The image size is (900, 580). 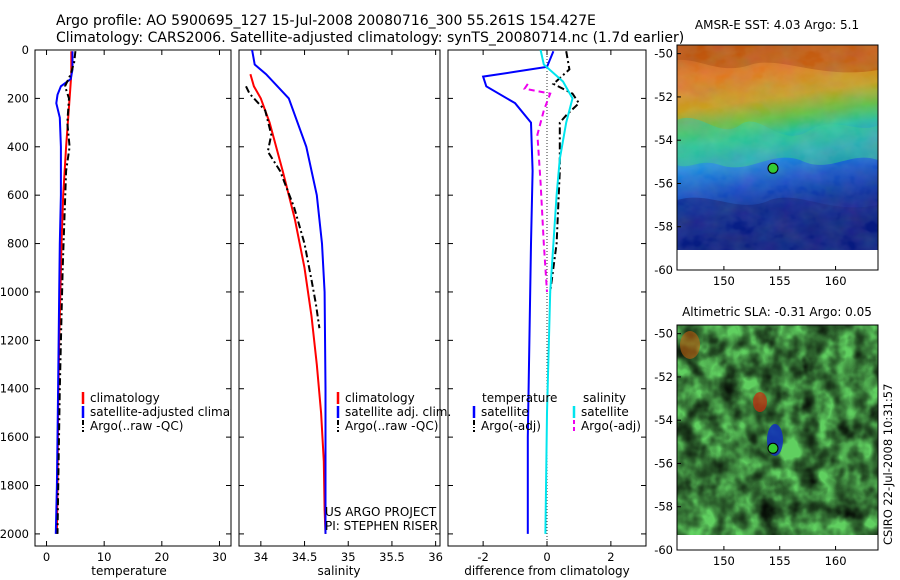 What do you see at coordinates (14, 534) in the screenshot?
I see `depth-tick-label: 2000` at bounding box center [14, 534].